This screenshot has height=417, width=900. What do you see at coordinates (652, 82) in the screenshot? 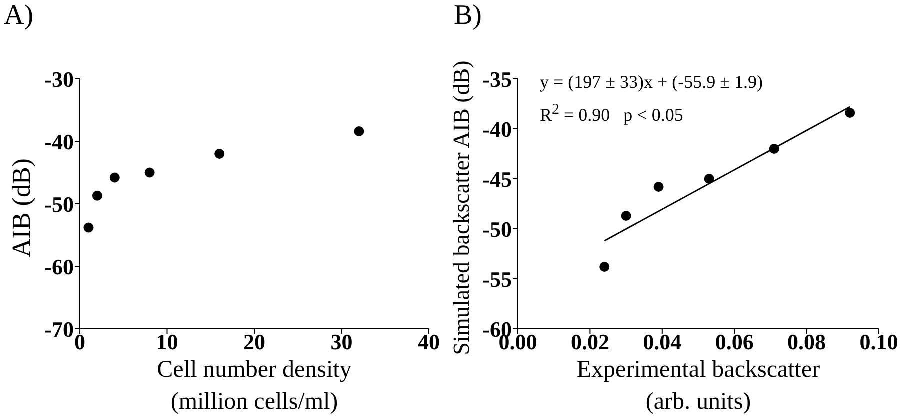
I see `annotation: y = (197 ± 33)x + (-55.9 ± 1.9)` at bounding box center [652, 82].